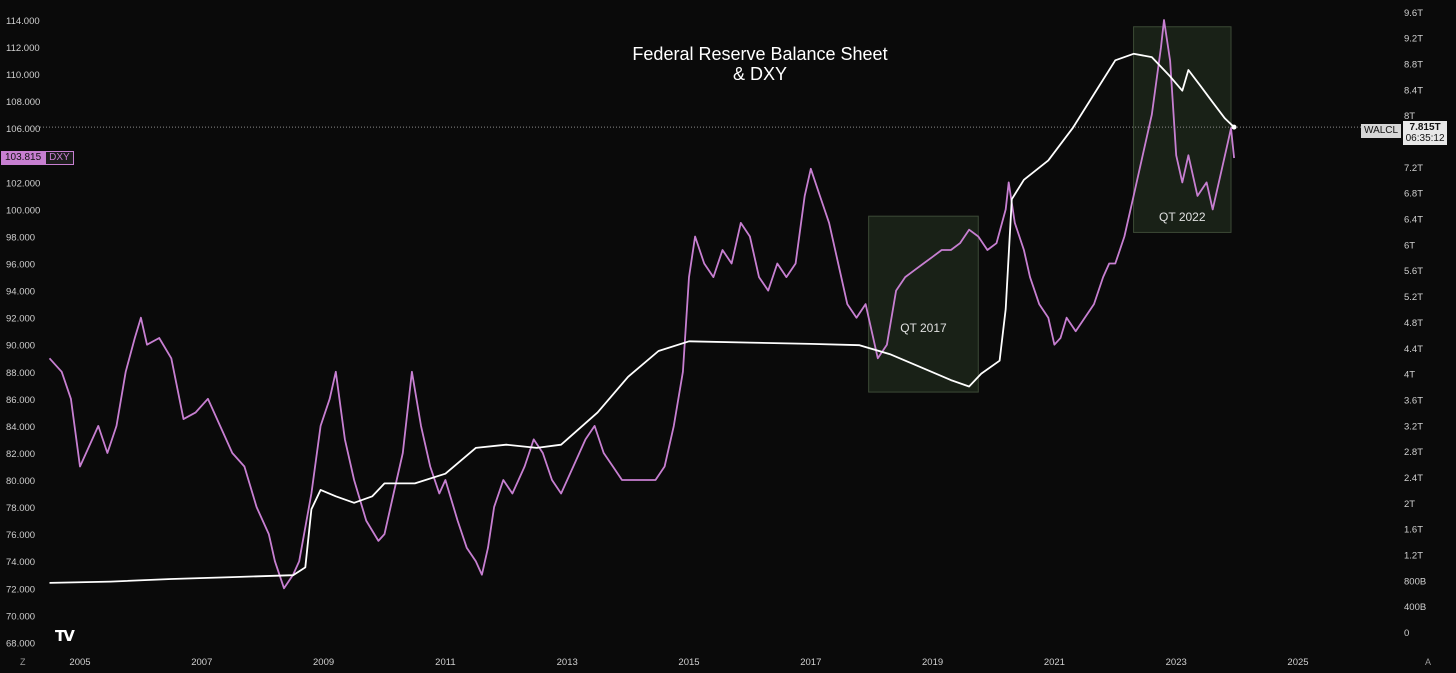 Image resolution: width=1456 pixels, height=673 pixels. Describe the element at coordinates (688, 662) in the screenshot. I see `x-axis-tick: 2015` at that location.